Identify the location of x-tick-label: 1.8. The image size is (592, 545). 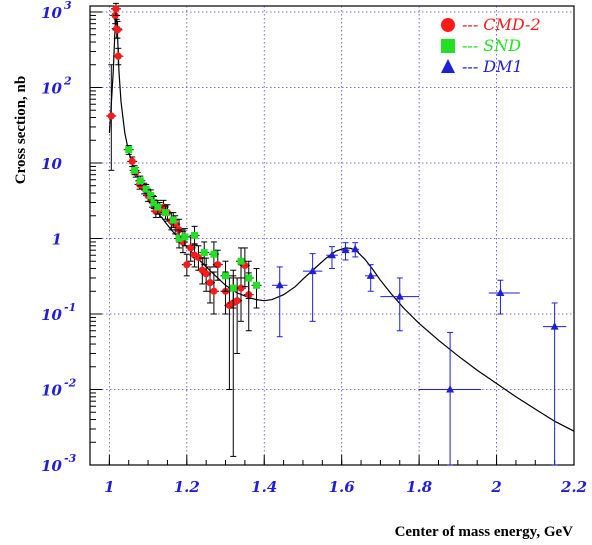
(419, 487).